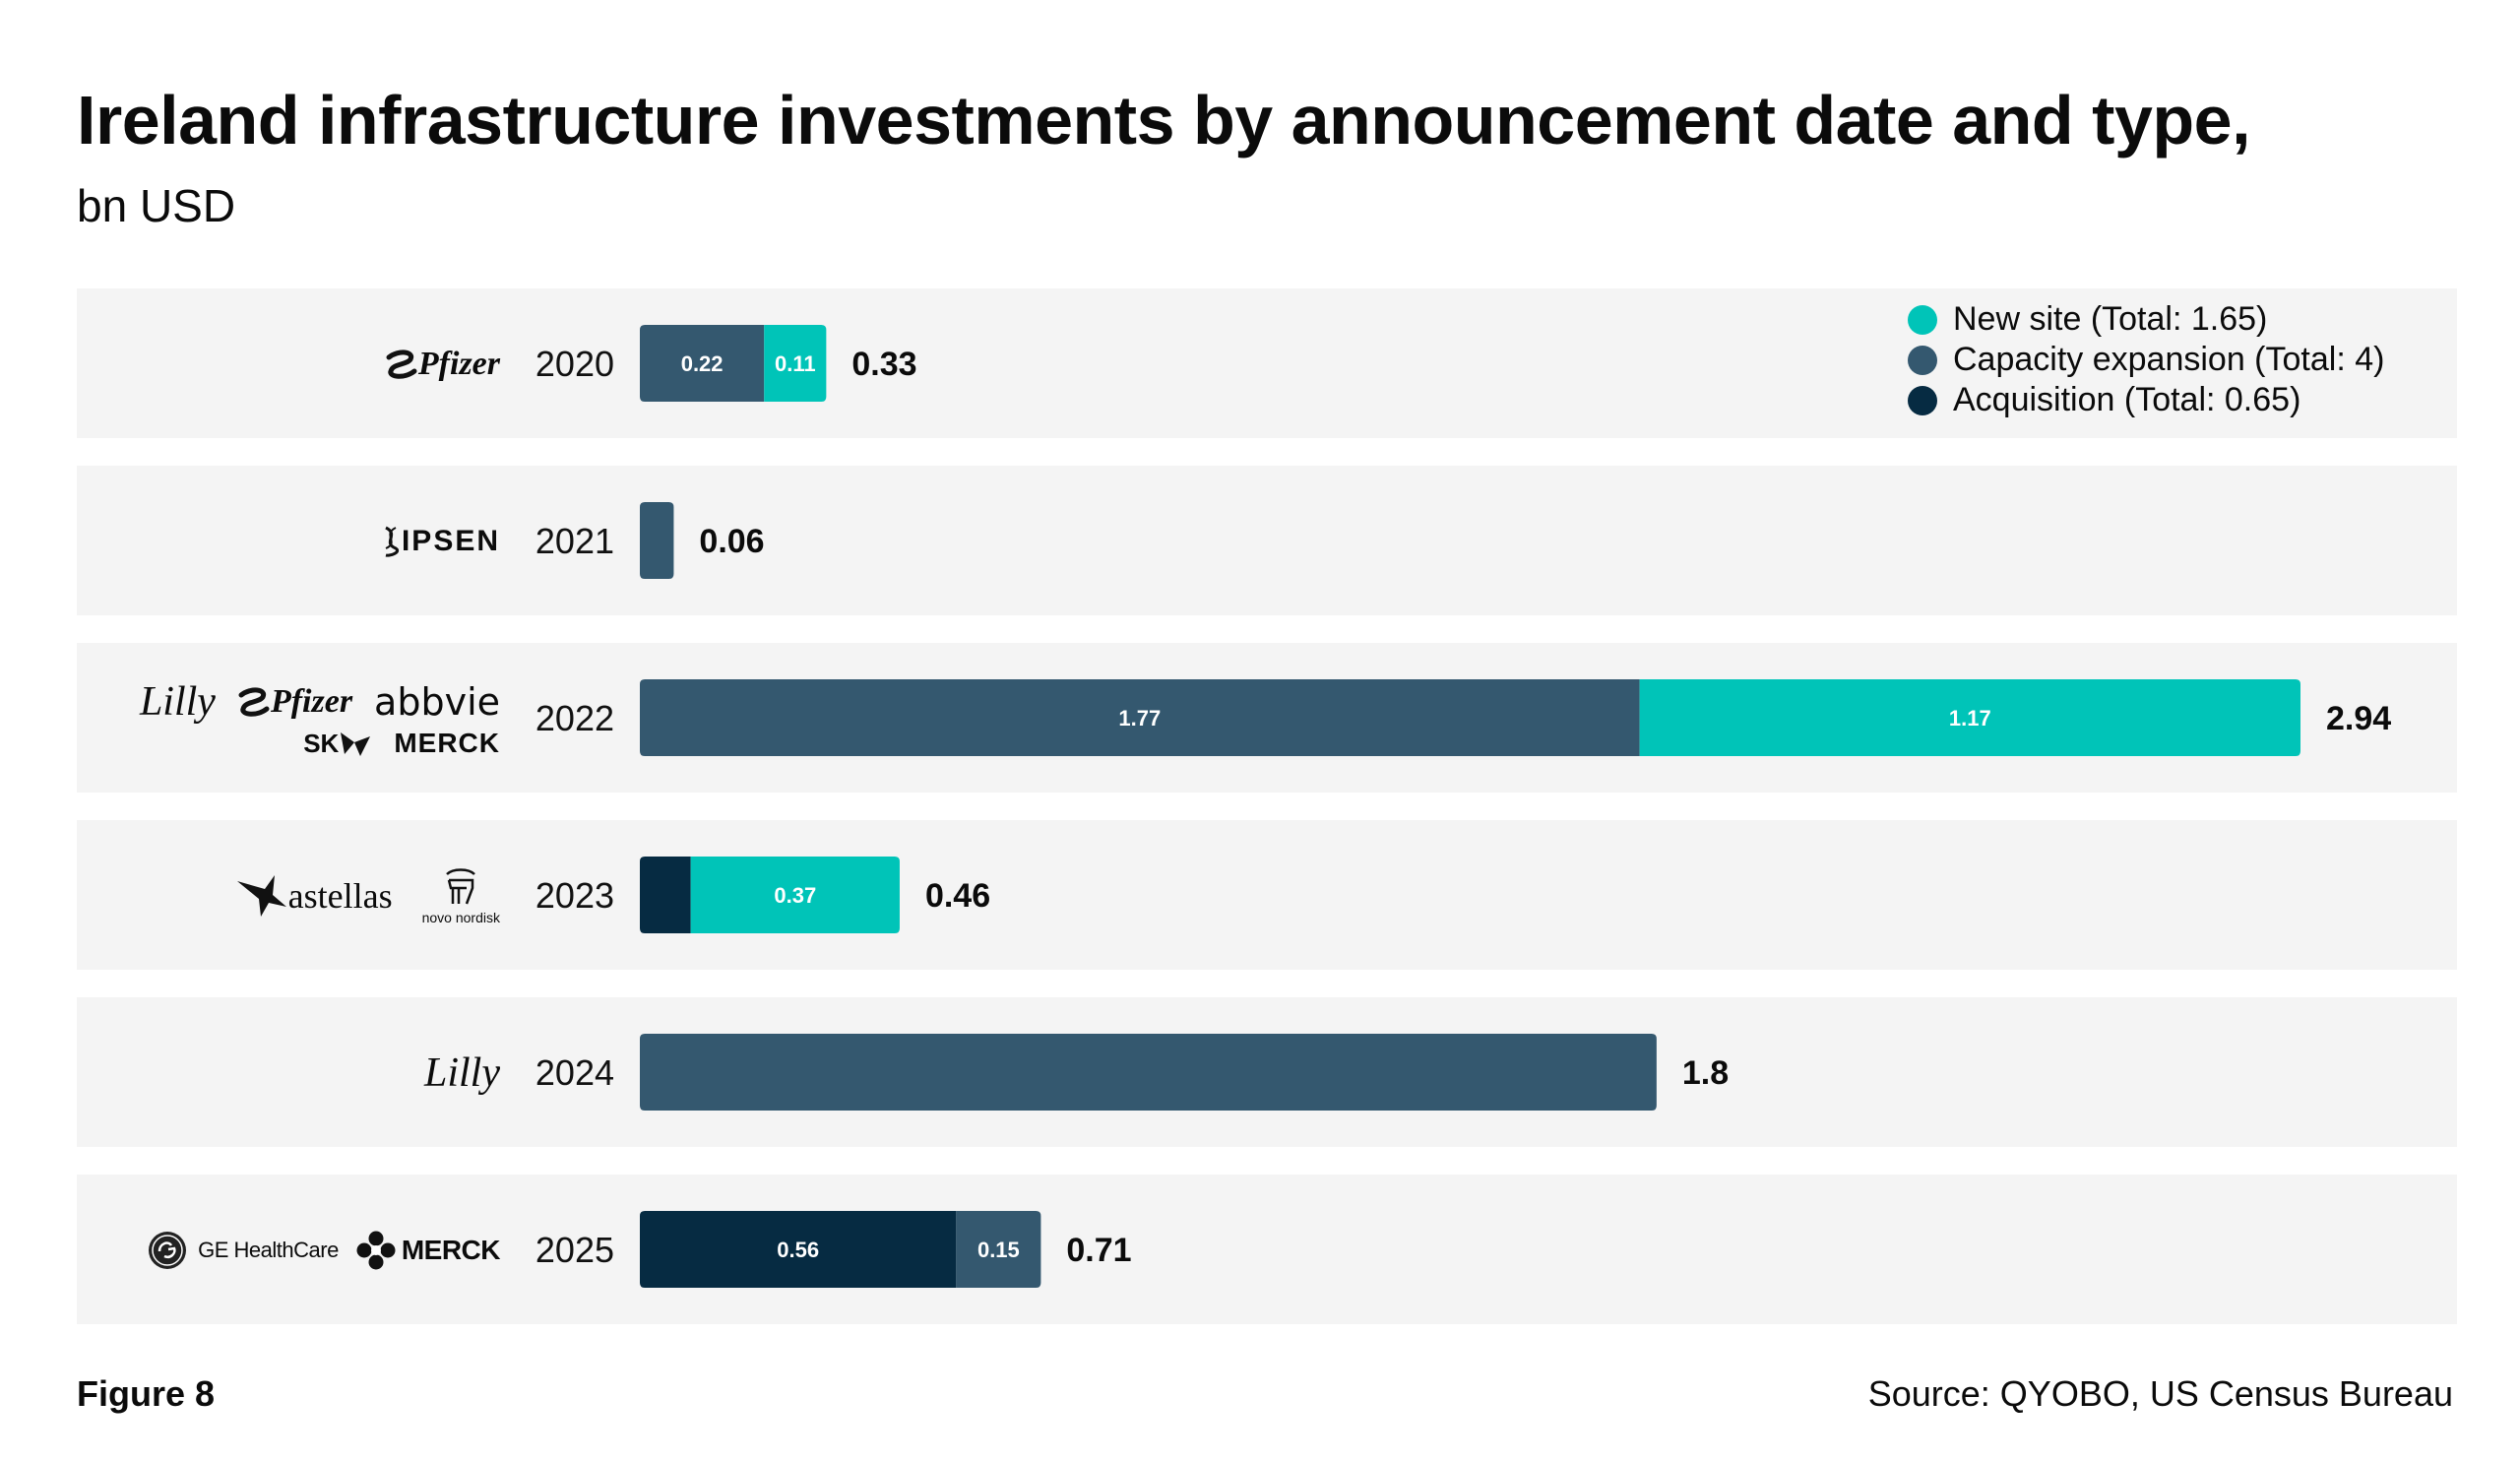 This screenshot has height=1462, width=2520. Describe the element at coordinates (2358, 718) in the screenshot. I see `total-label-2022: 2.94` at that location.